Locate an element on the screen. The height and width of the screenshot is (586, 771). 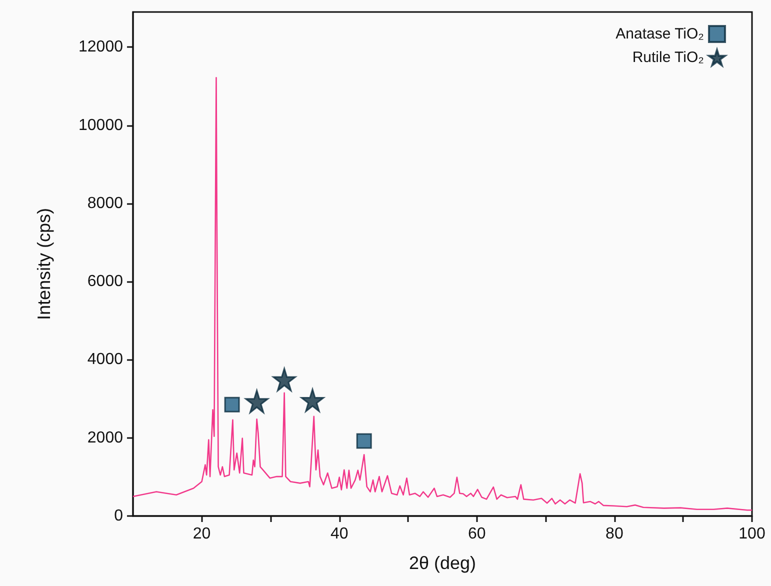
x-tick-label: 20 is located at coordinates (201, 534).